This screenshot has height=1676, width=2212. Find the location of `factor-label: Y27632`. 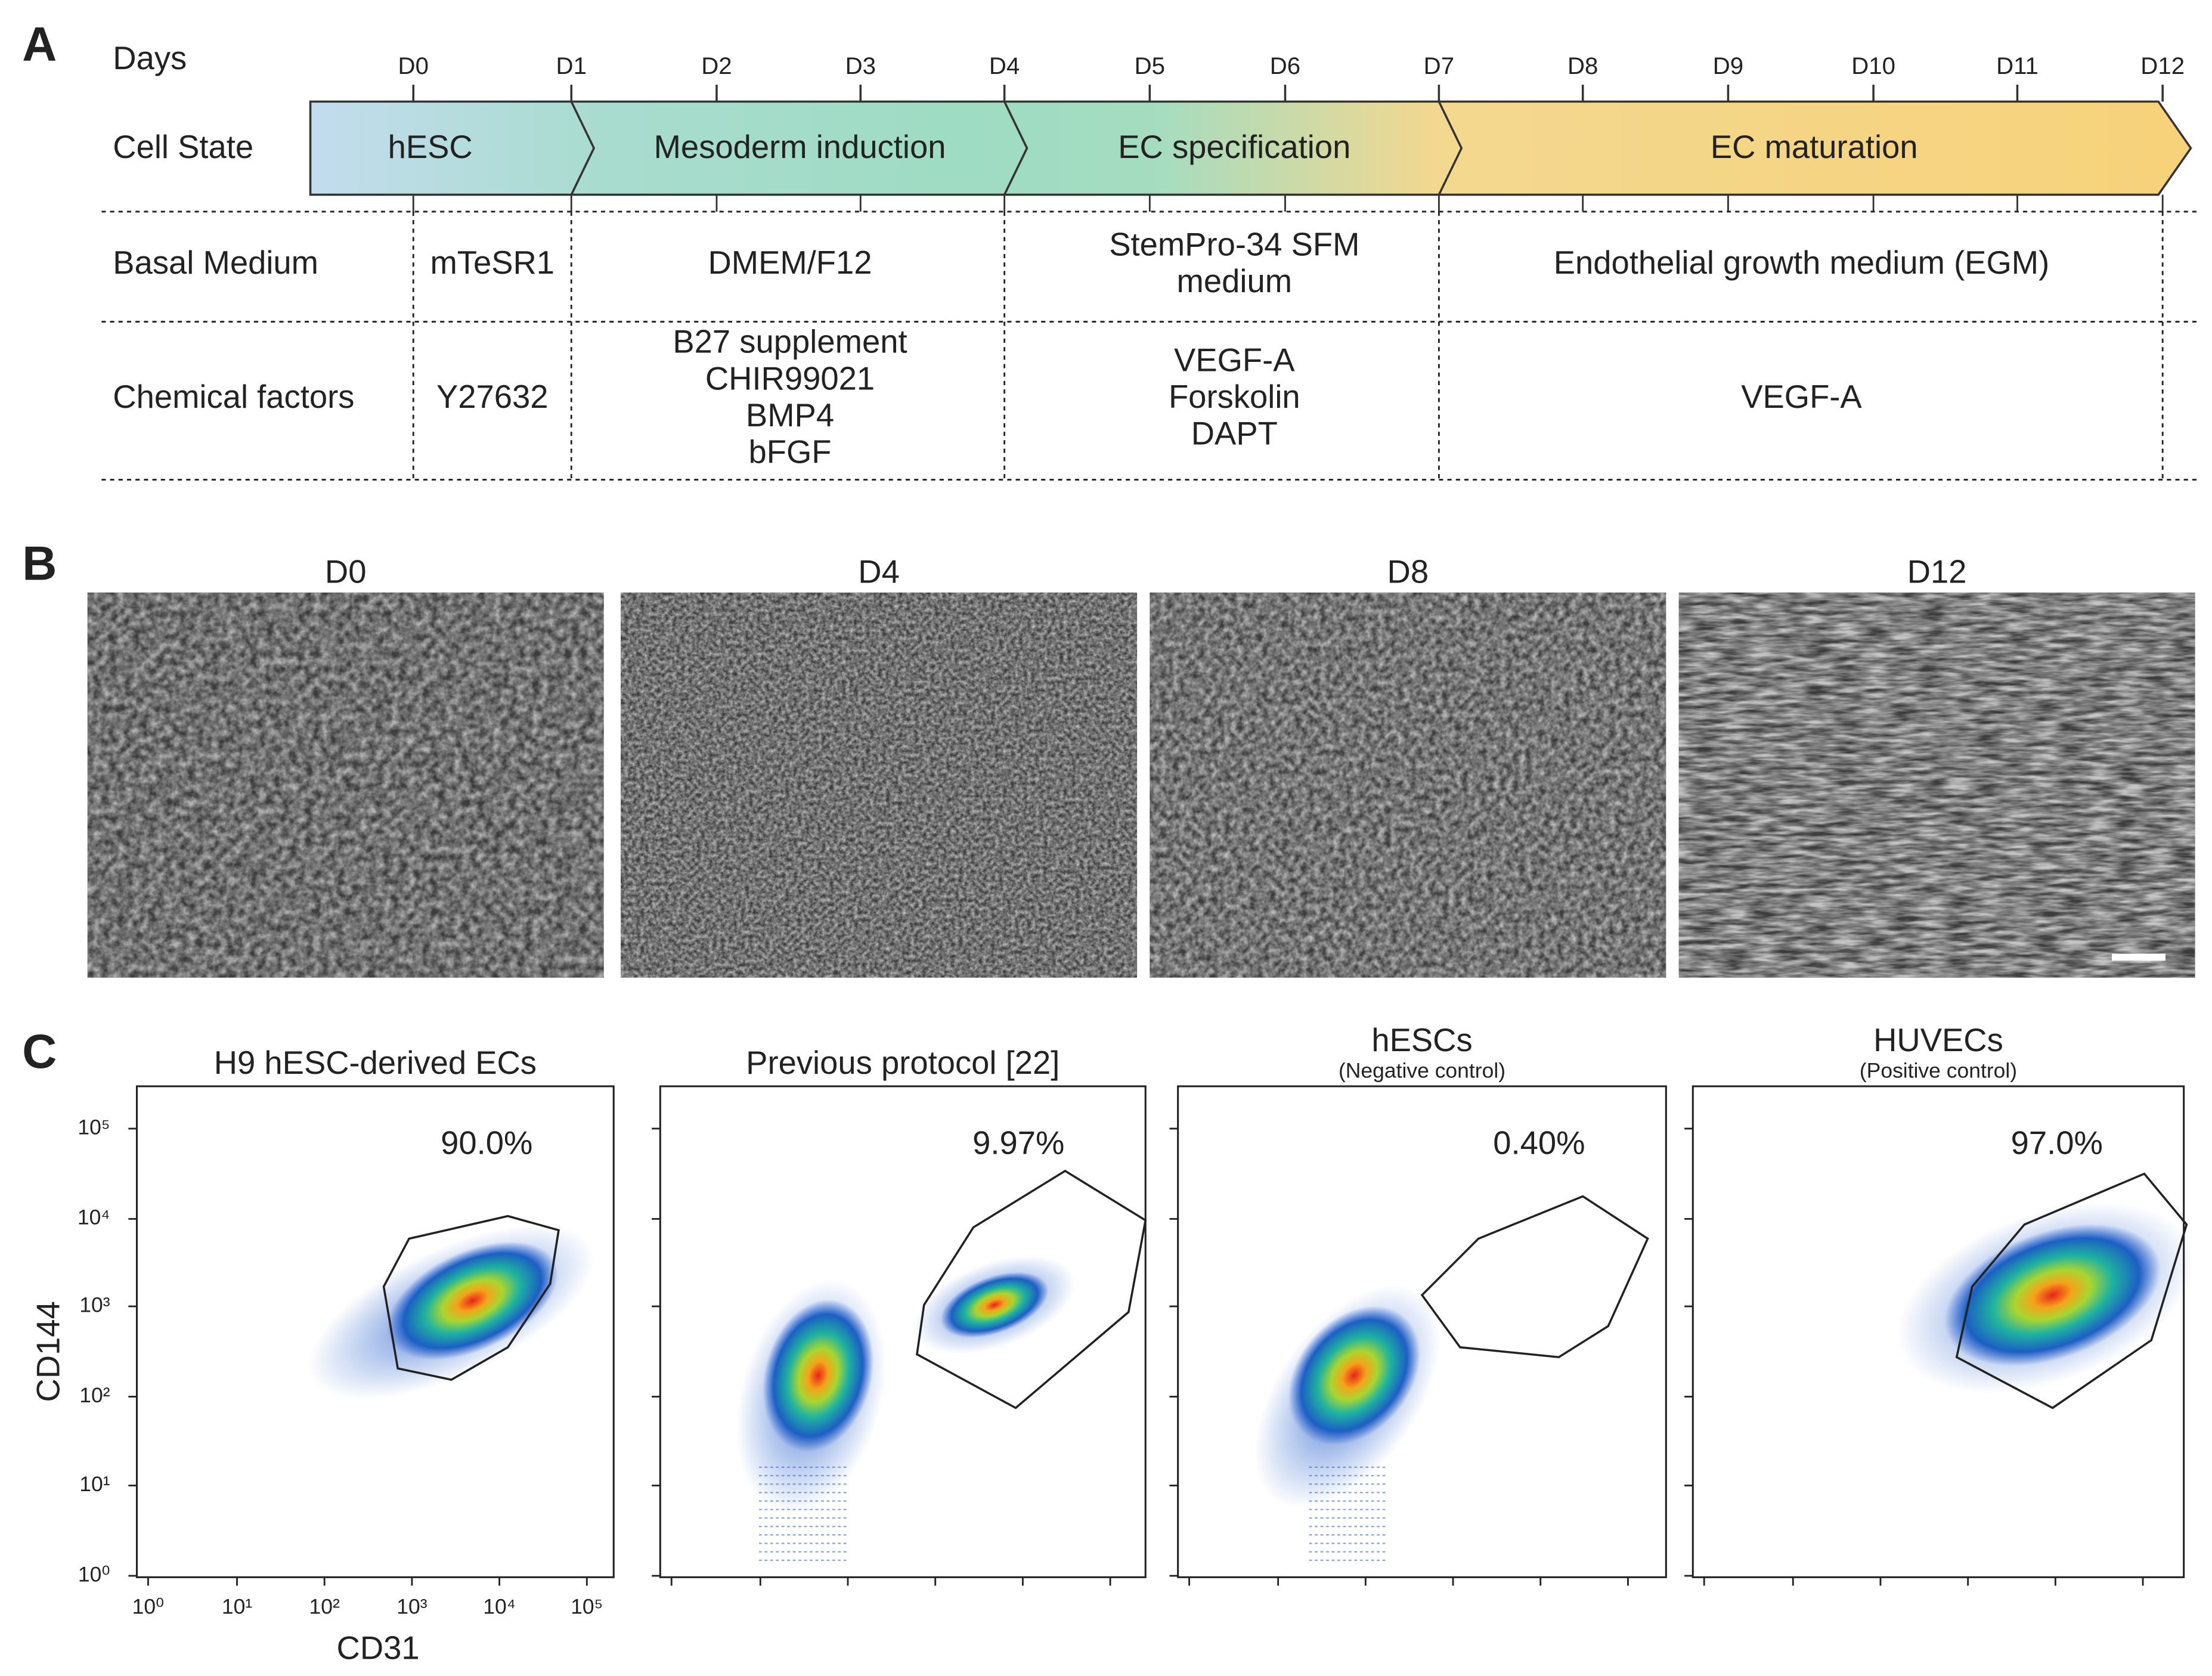

factor-label: Y27632 is located at coordinates (492, 397).